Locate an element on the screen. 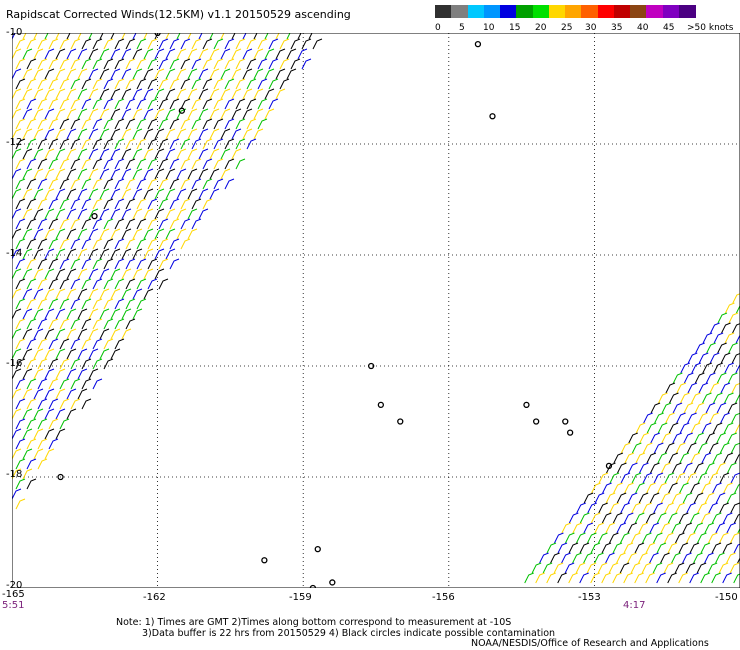 The width and height of the screenshot is (740, 650). colorbar-label: 40 is located at coordinates (643, 28).